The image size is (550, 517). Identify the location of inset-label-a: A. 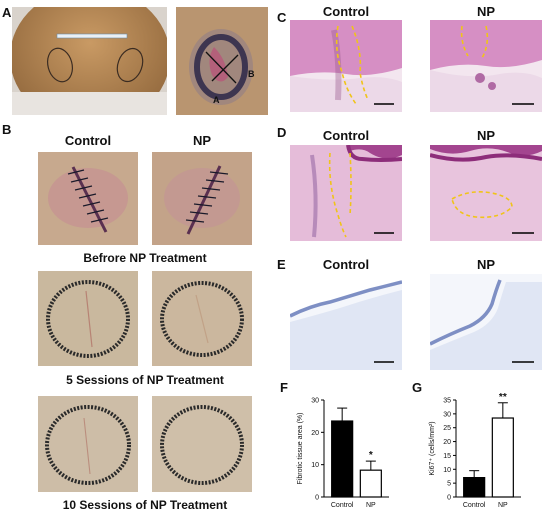
(216, 100).